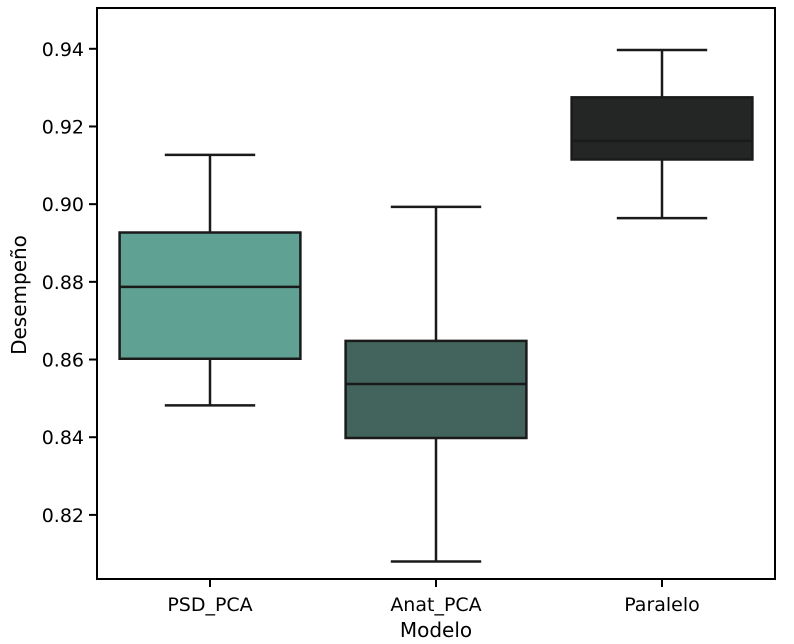 The image size is (794, 644). I want to click on y-tick-label: 0.86, so click(63, 361).